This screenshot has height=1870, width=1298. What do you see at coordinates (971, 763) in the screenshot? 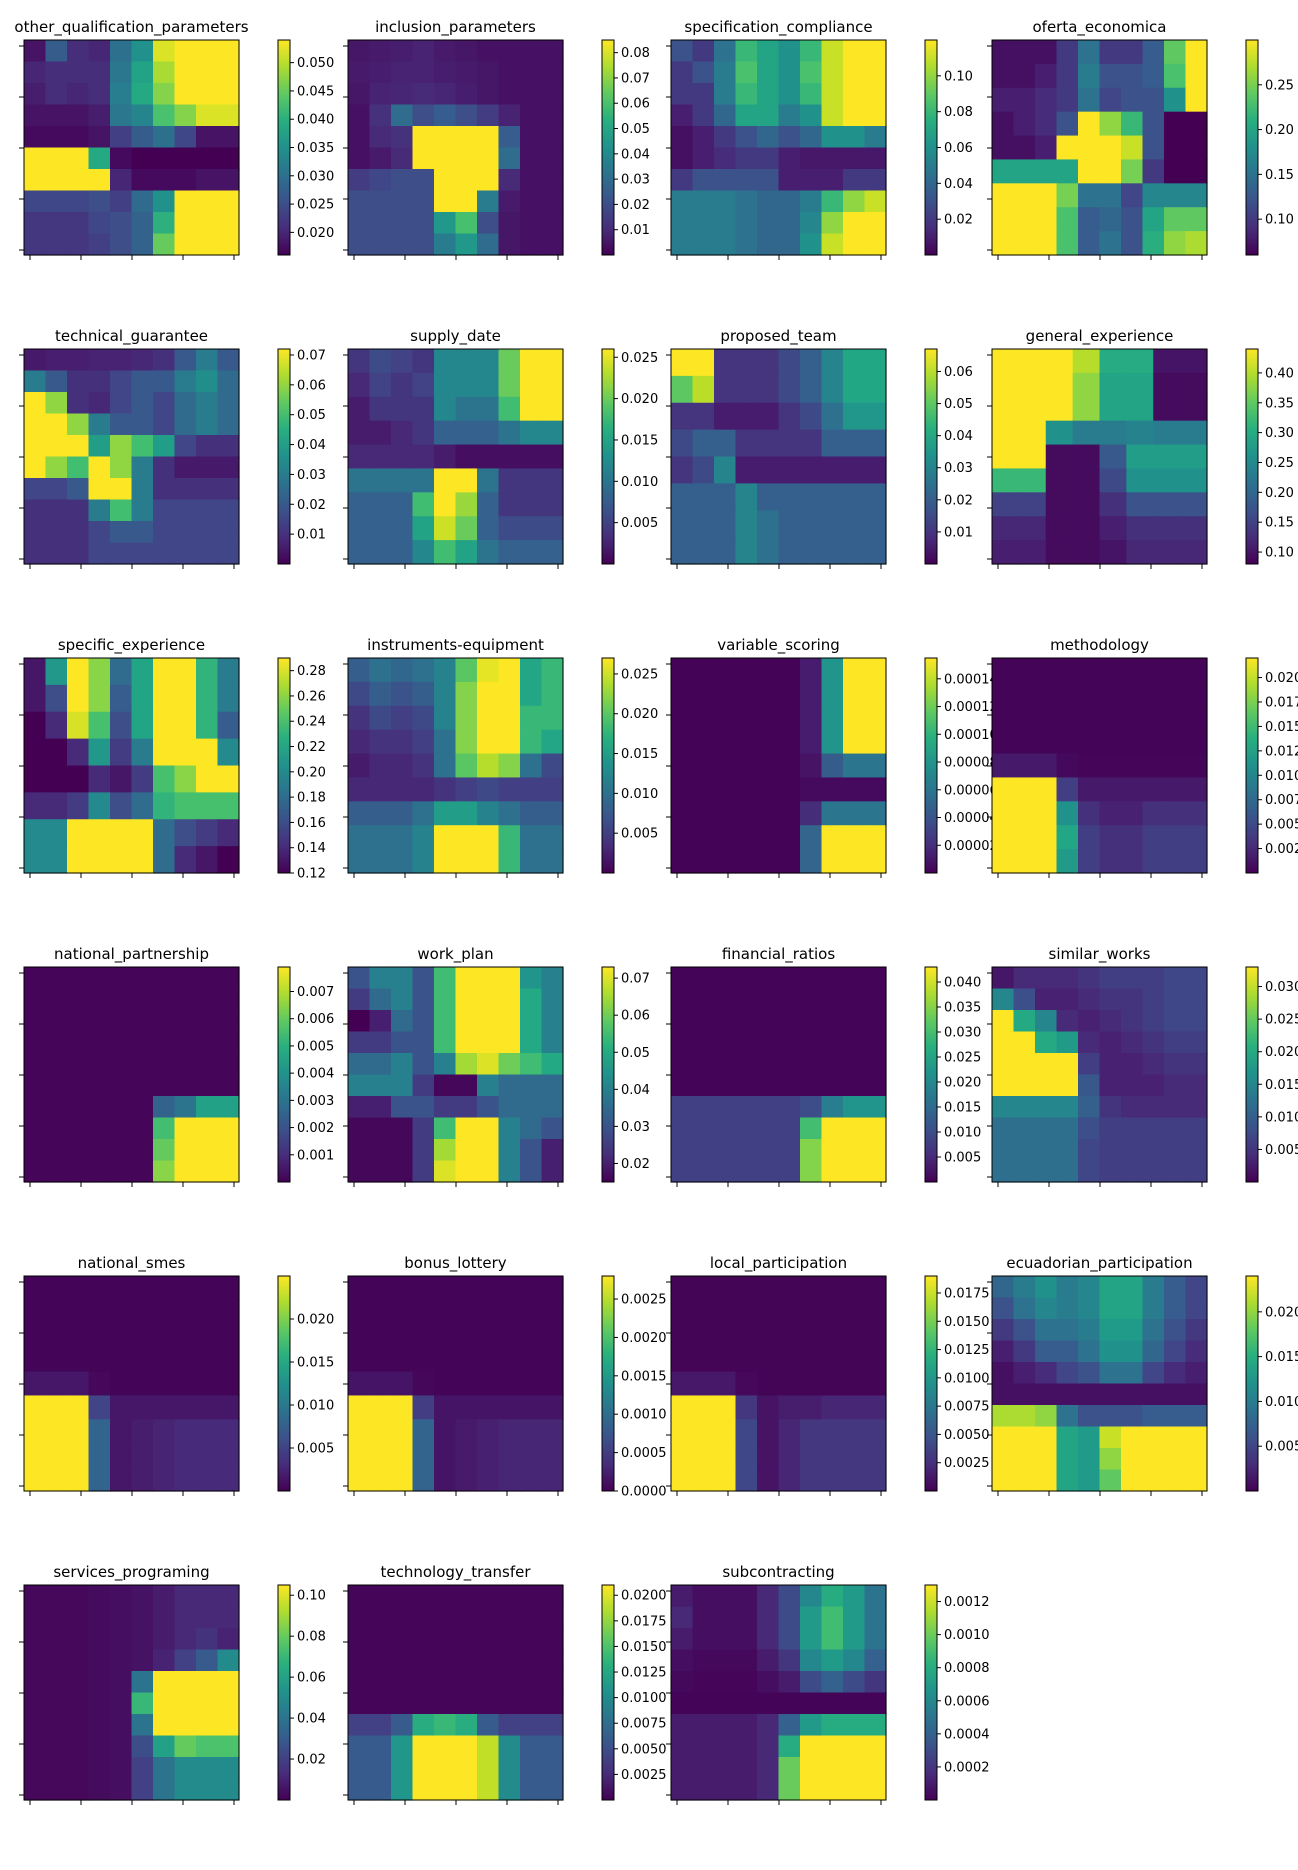
I see `colorbar-tick-label: 0.00008` at bounding box center [971, 763].